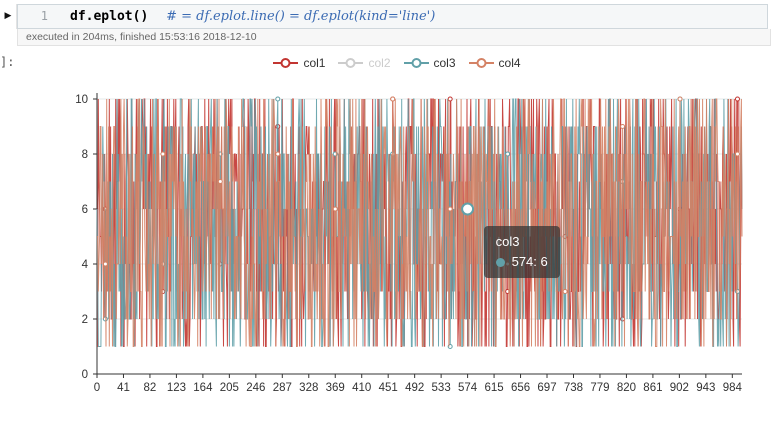 This screenshot has height=426, width=771. What do you see at coordinates (229, 388) in the screenshot?
I see `x-tick-label: 205` at bounding box center [229, 388].